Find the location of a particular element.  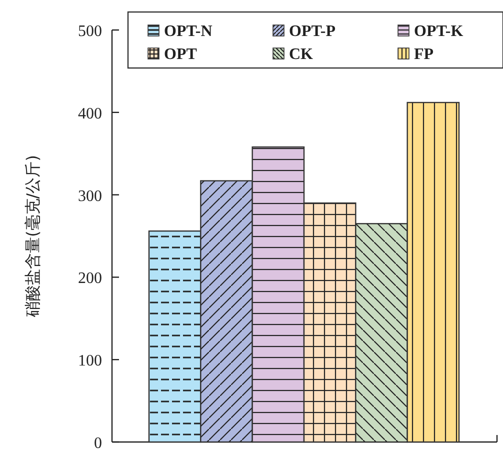

y-tick-label: 300 is located at coordinates (90, 196).